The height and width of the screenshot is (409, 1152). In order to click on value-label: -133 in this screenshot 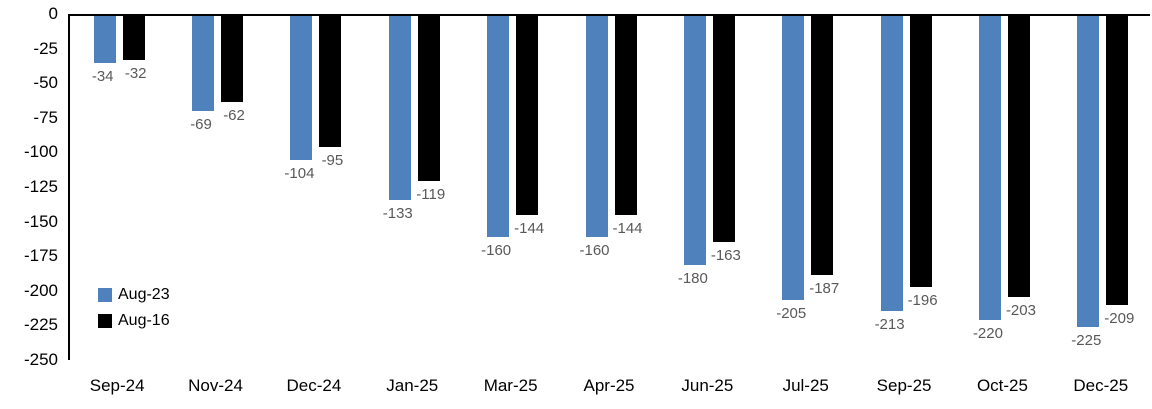, I will do `click(397, 214)`.